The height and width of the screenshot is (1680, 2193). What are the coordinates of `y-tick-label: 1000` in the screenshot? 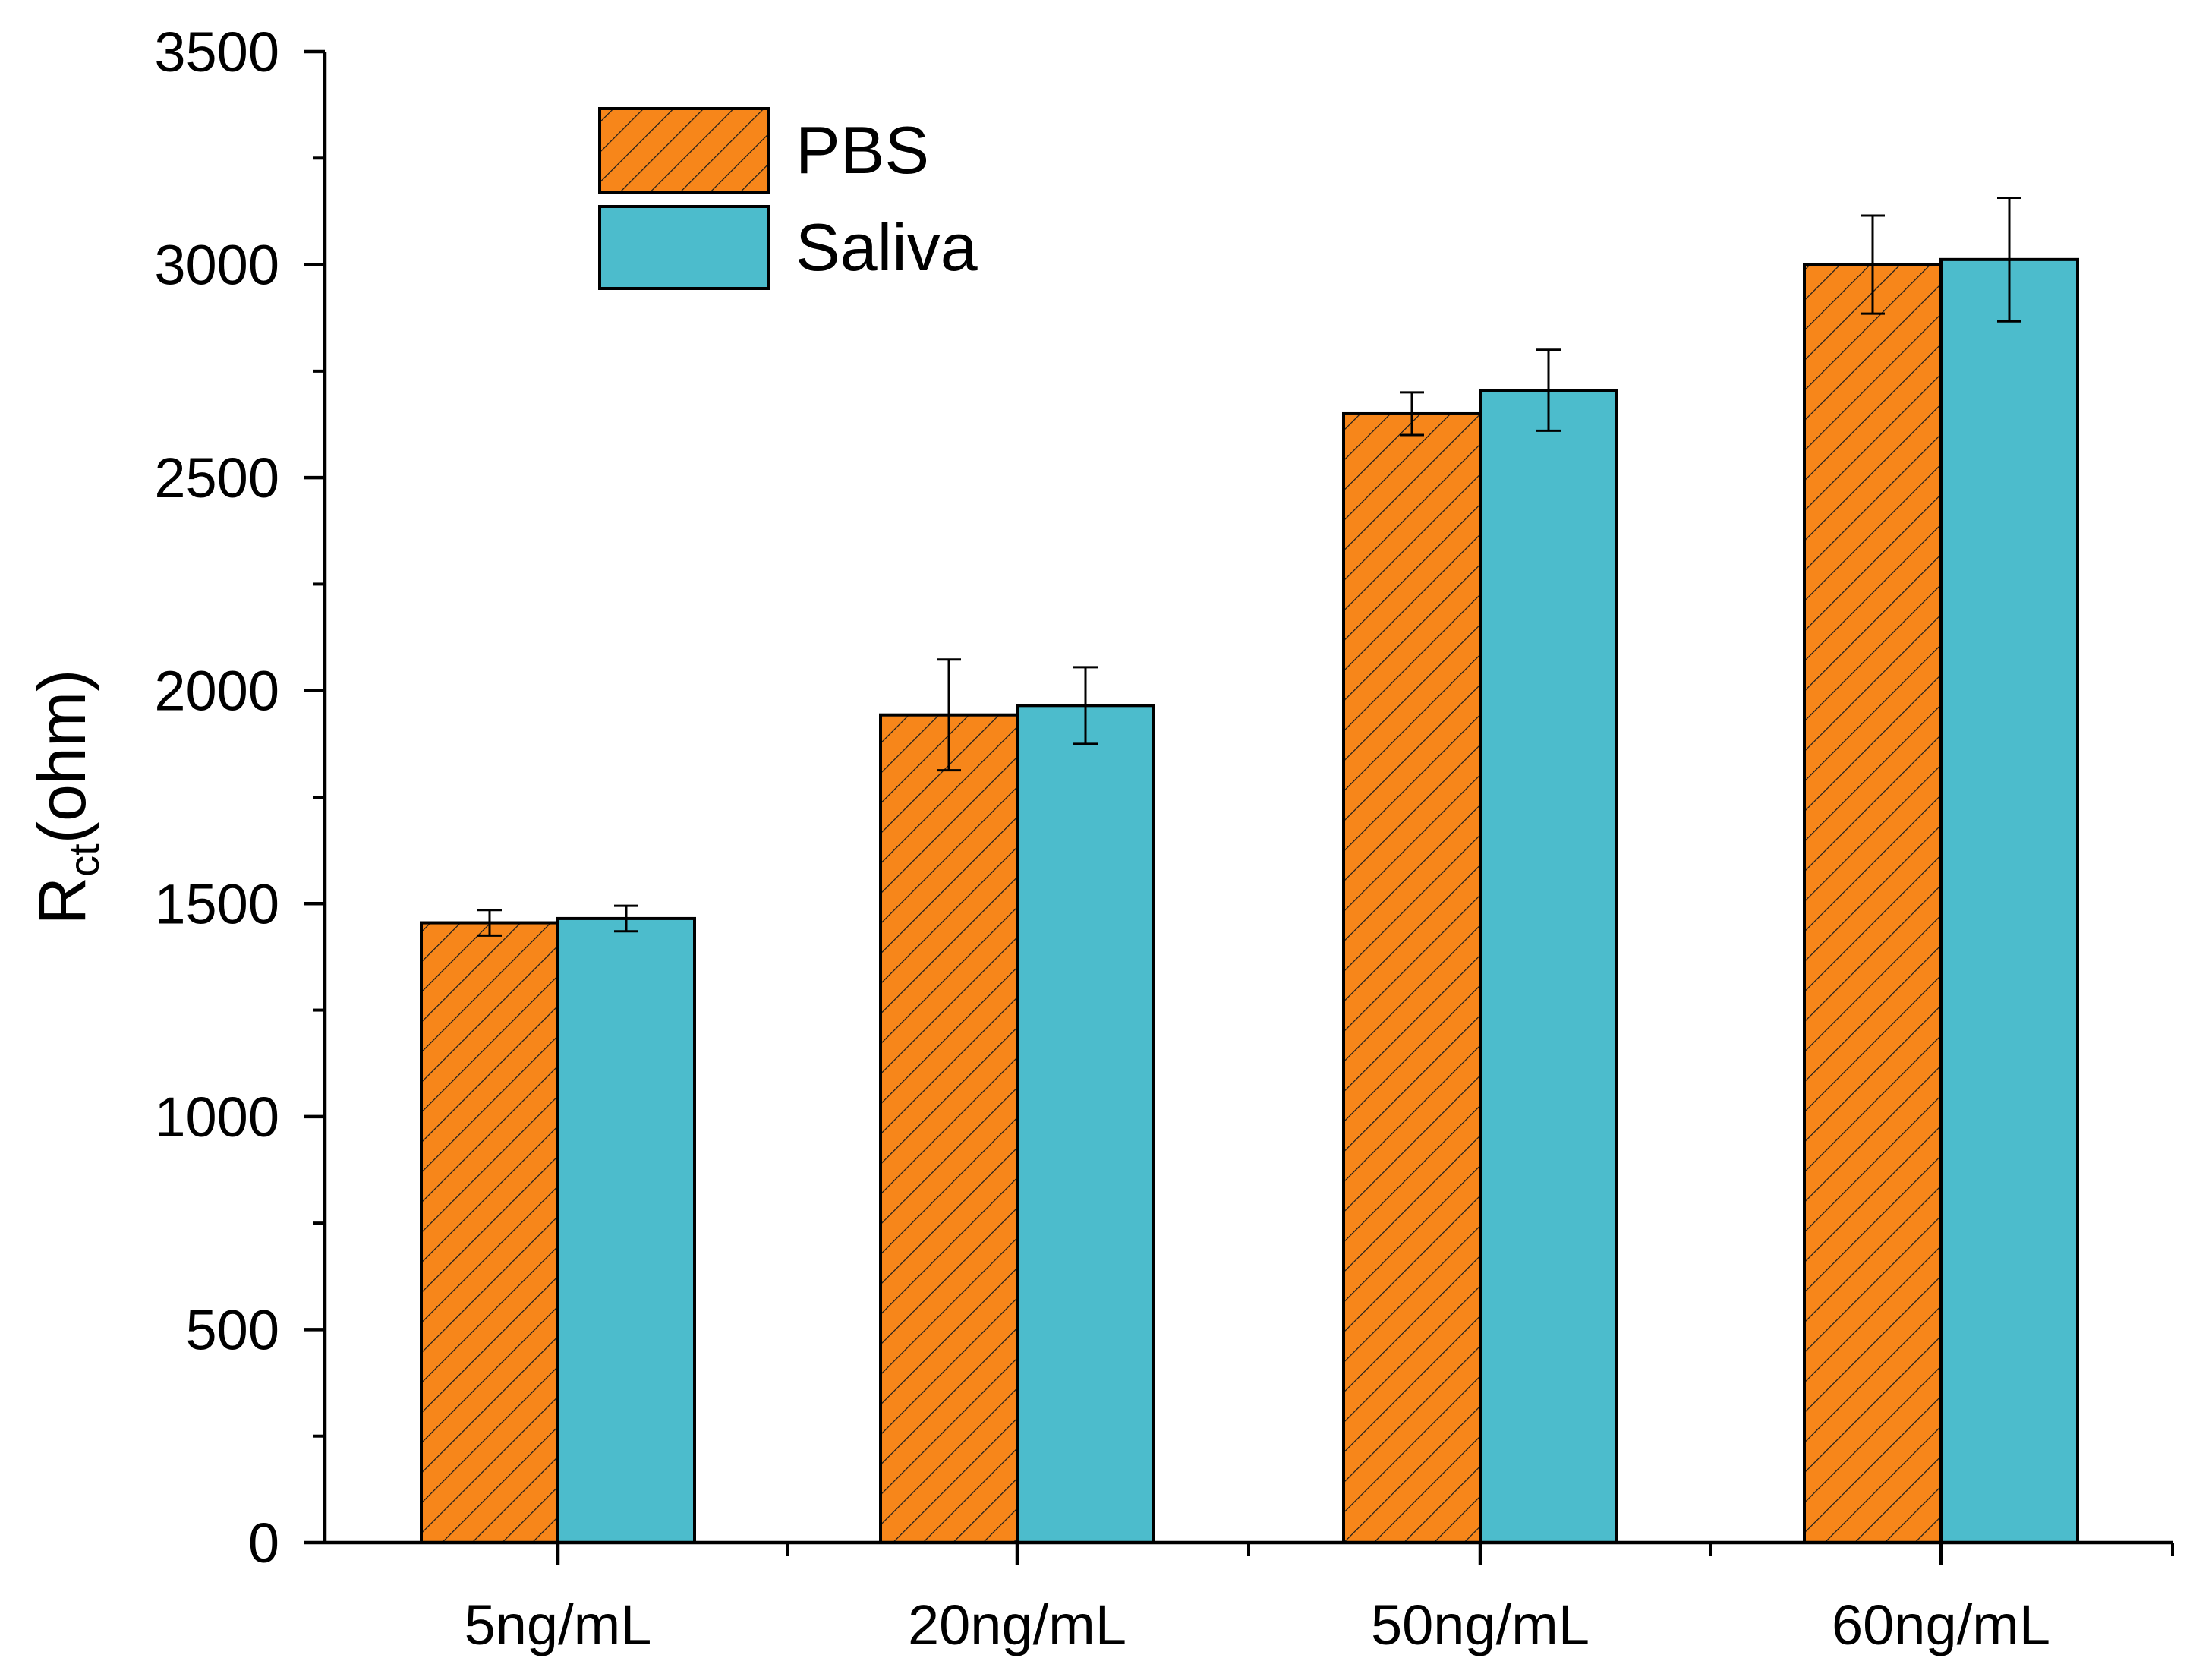 It's located at (216, 1117).